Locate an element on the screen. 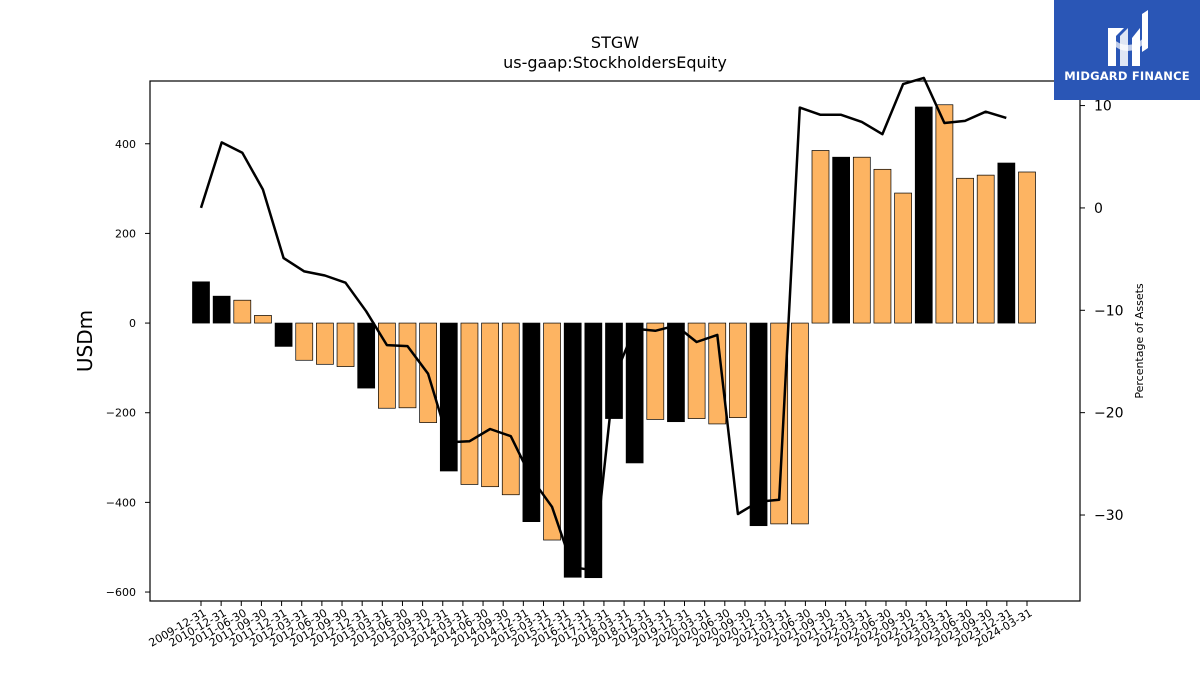 This screenshot has height=675, width=1200. y-tick-label: 0 is located at coordinates (132, 323).